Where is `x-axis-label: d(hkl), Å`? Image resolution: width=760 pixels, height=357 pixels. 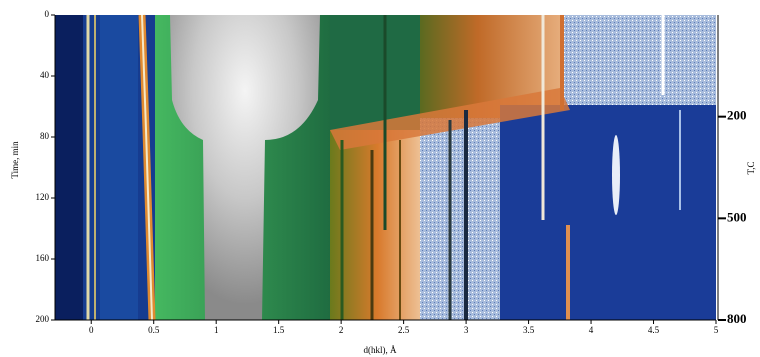 x-axis-label: d(hkl), Å is located at coordinates (380, 350).